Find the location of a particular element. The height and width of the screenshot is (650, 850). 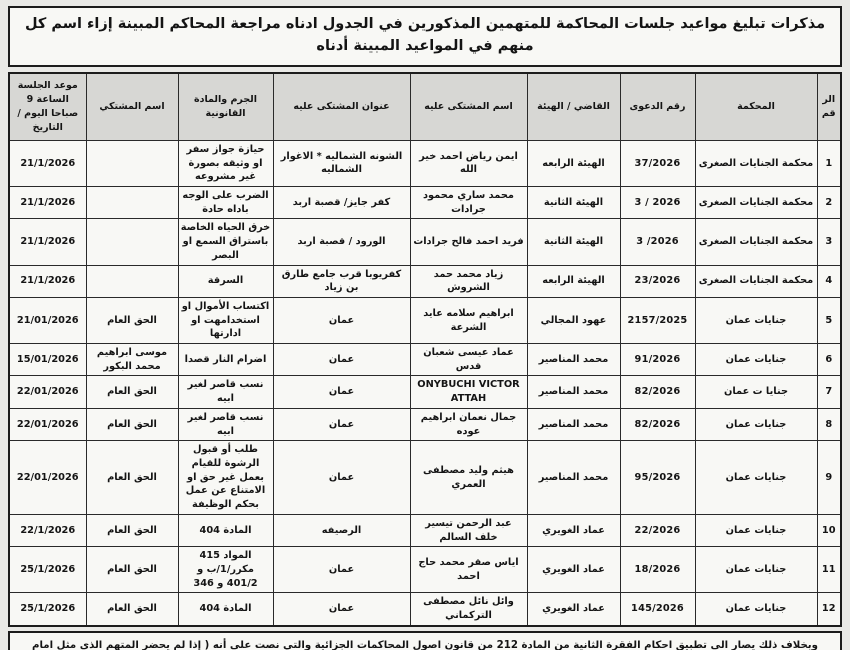

cell-judge-panel: الهيئة الثانية is located at coordinates (573, 203).